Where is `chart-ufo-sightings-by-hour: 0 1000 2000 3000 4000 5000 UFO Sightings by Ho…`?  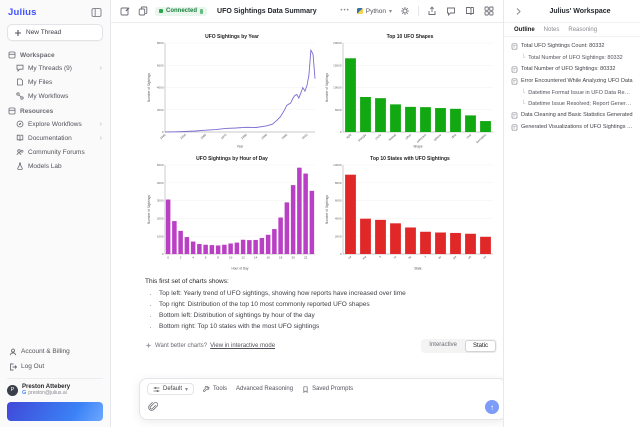
chart-ufo-sightings-by-hour: 0 1000 2000 3000 4000 5000 UFO Sightings by Ho… is located at coordinates (232, 212).